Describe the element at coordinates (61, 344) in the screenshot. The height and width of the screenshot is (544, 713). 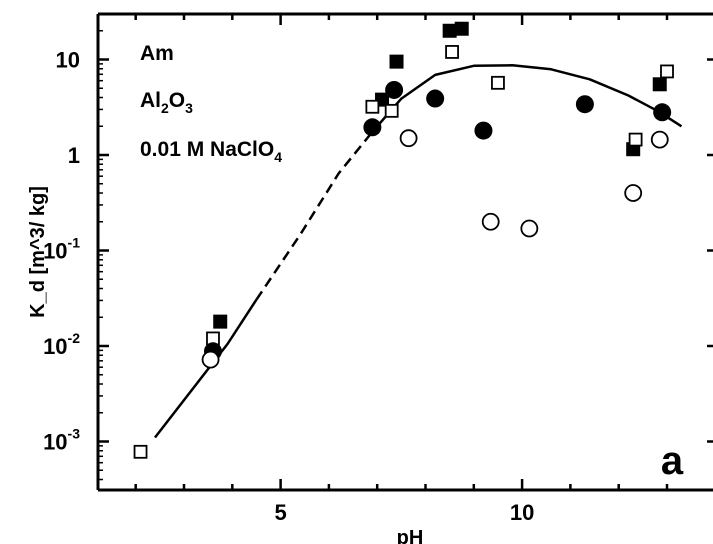
I see `y-tick-label: 10⁻²` at that location.